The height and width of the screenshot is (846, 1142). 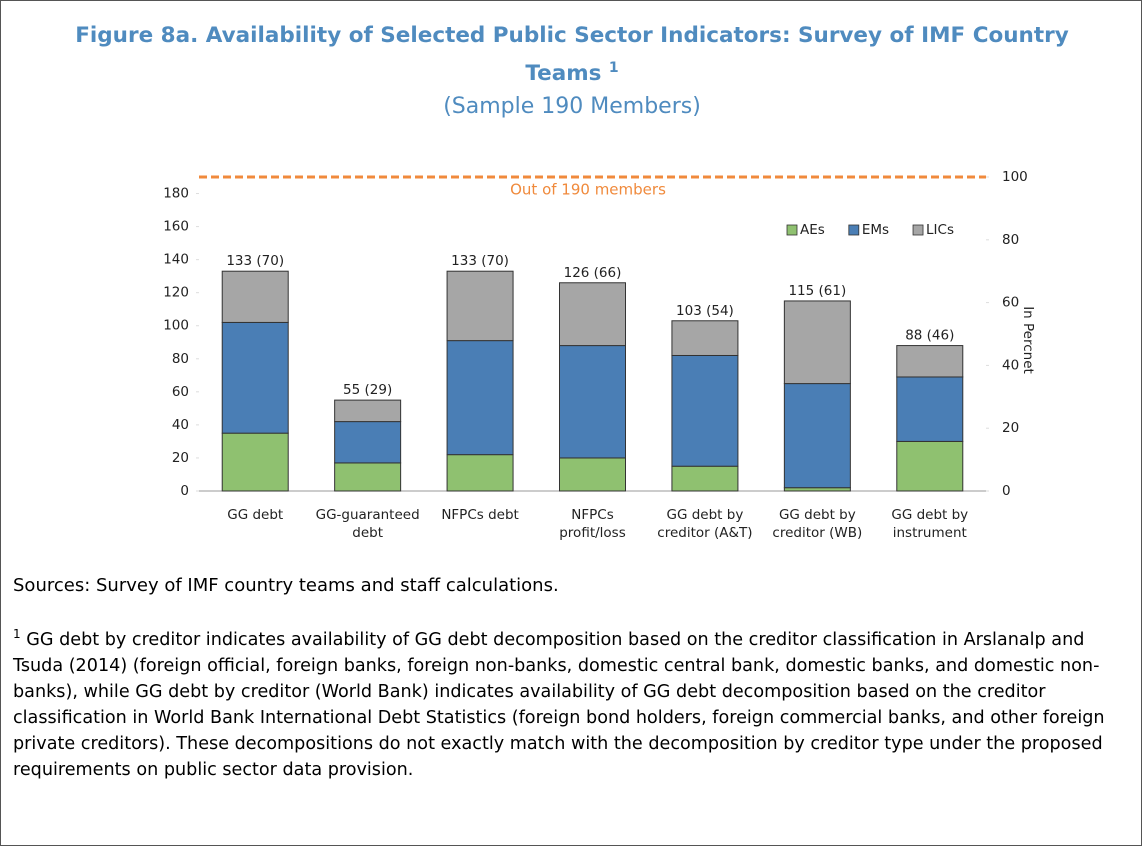 I want to click on total-label: 88 (46), so click(x=929, y=336).